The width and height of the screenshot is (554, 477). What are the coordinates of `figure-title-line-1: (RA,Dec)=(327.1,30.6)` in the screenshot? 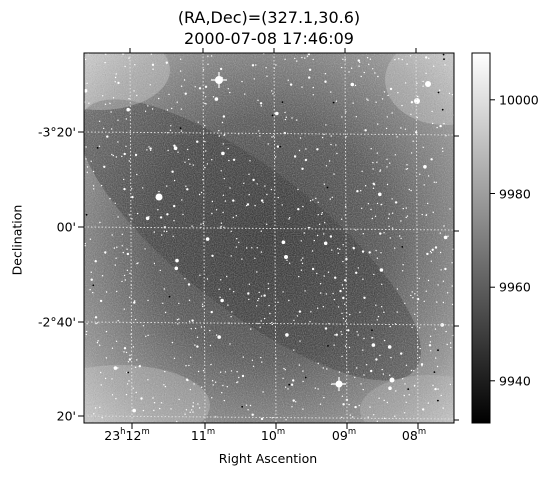 It's located at (269, 17).